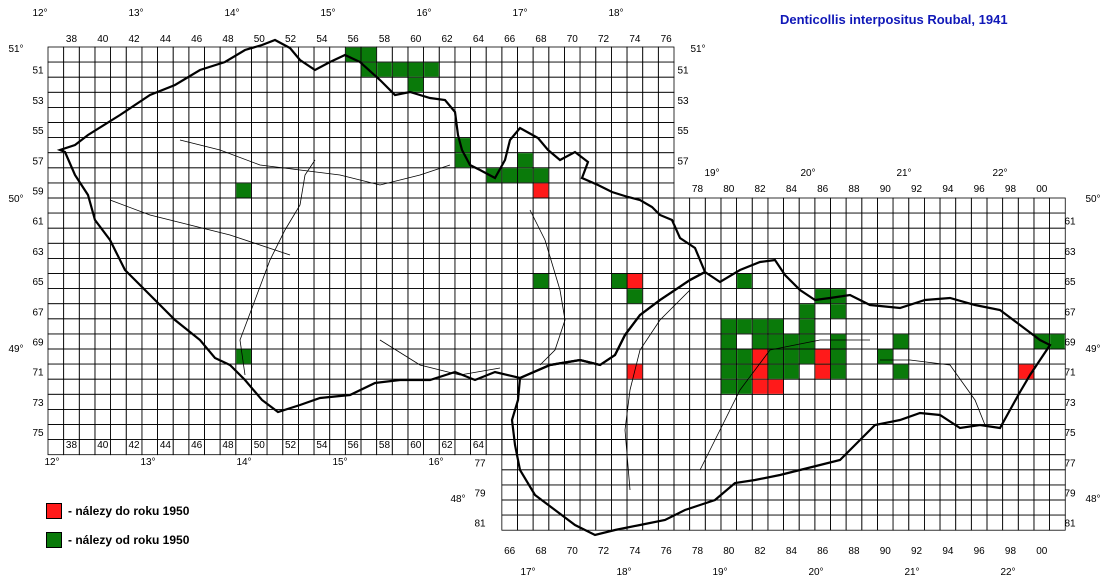 Image resolution: width=1113 pixels, height=581 pixels. Describe the element at coordinates (480, 463) in the screenshot. I see `sk-row-label-left: 77` at that location.